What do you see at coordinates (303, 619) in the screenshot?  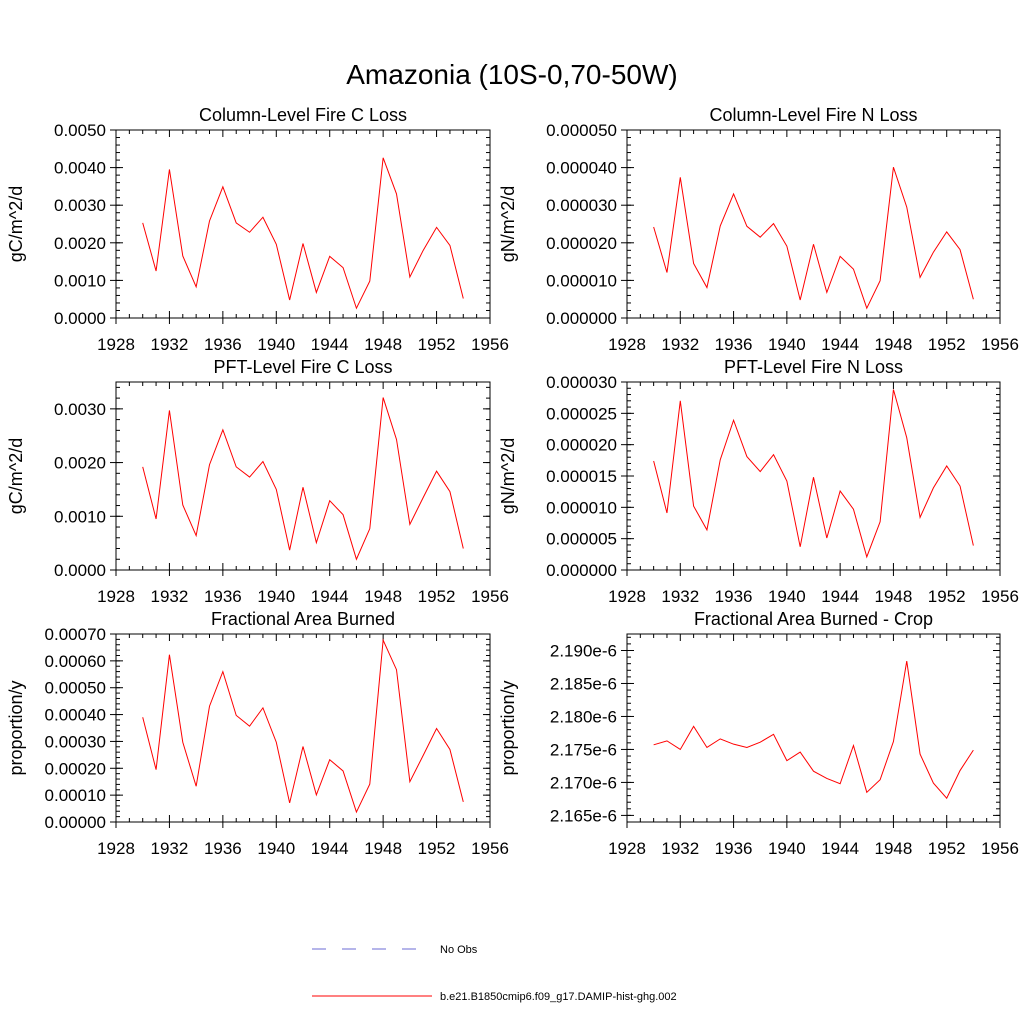 I see `panel-title: Fractional Area Burned` at bounding box center [303, 619].